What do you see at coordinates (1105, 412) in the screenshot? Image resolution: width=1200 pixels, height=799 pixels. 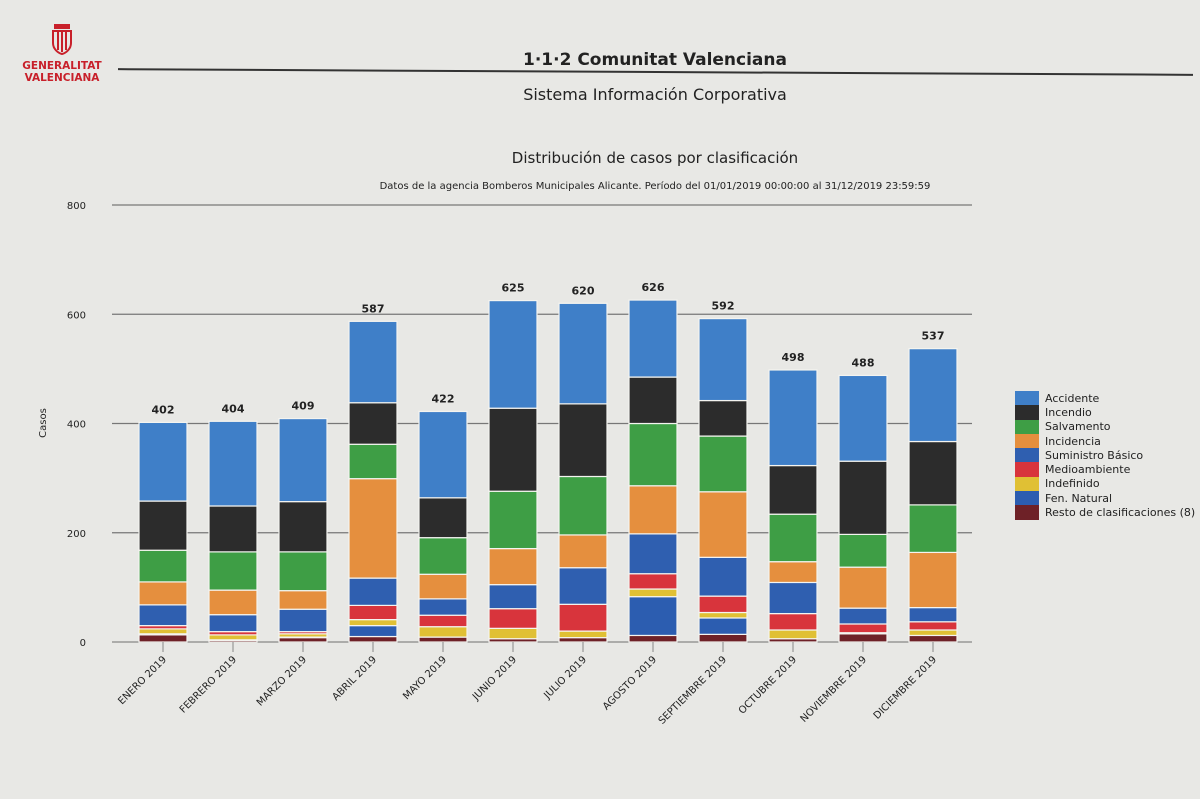 I see `legend-item: Incendio` at bounding box center [1105, 412].